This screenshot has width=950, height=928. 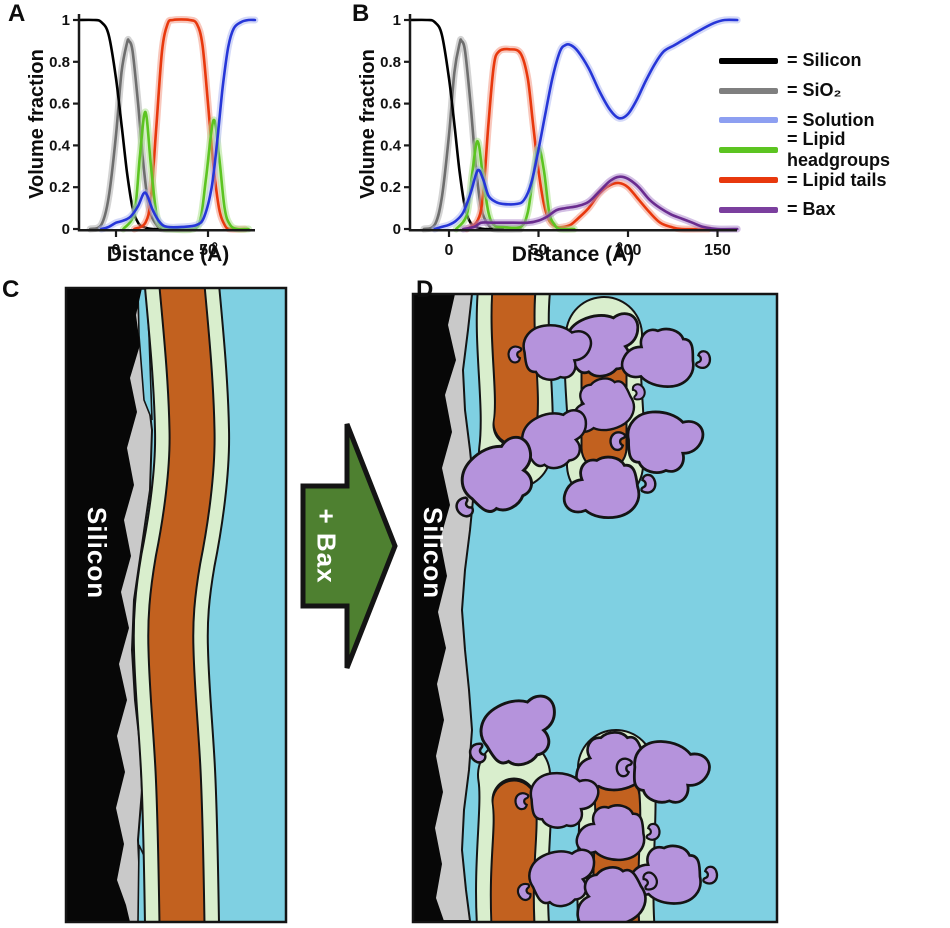 What do you see at coordinates (814, 90) in the screenshot?
I see `legend-label: = SiO₂` at bounding box center [814, 90].